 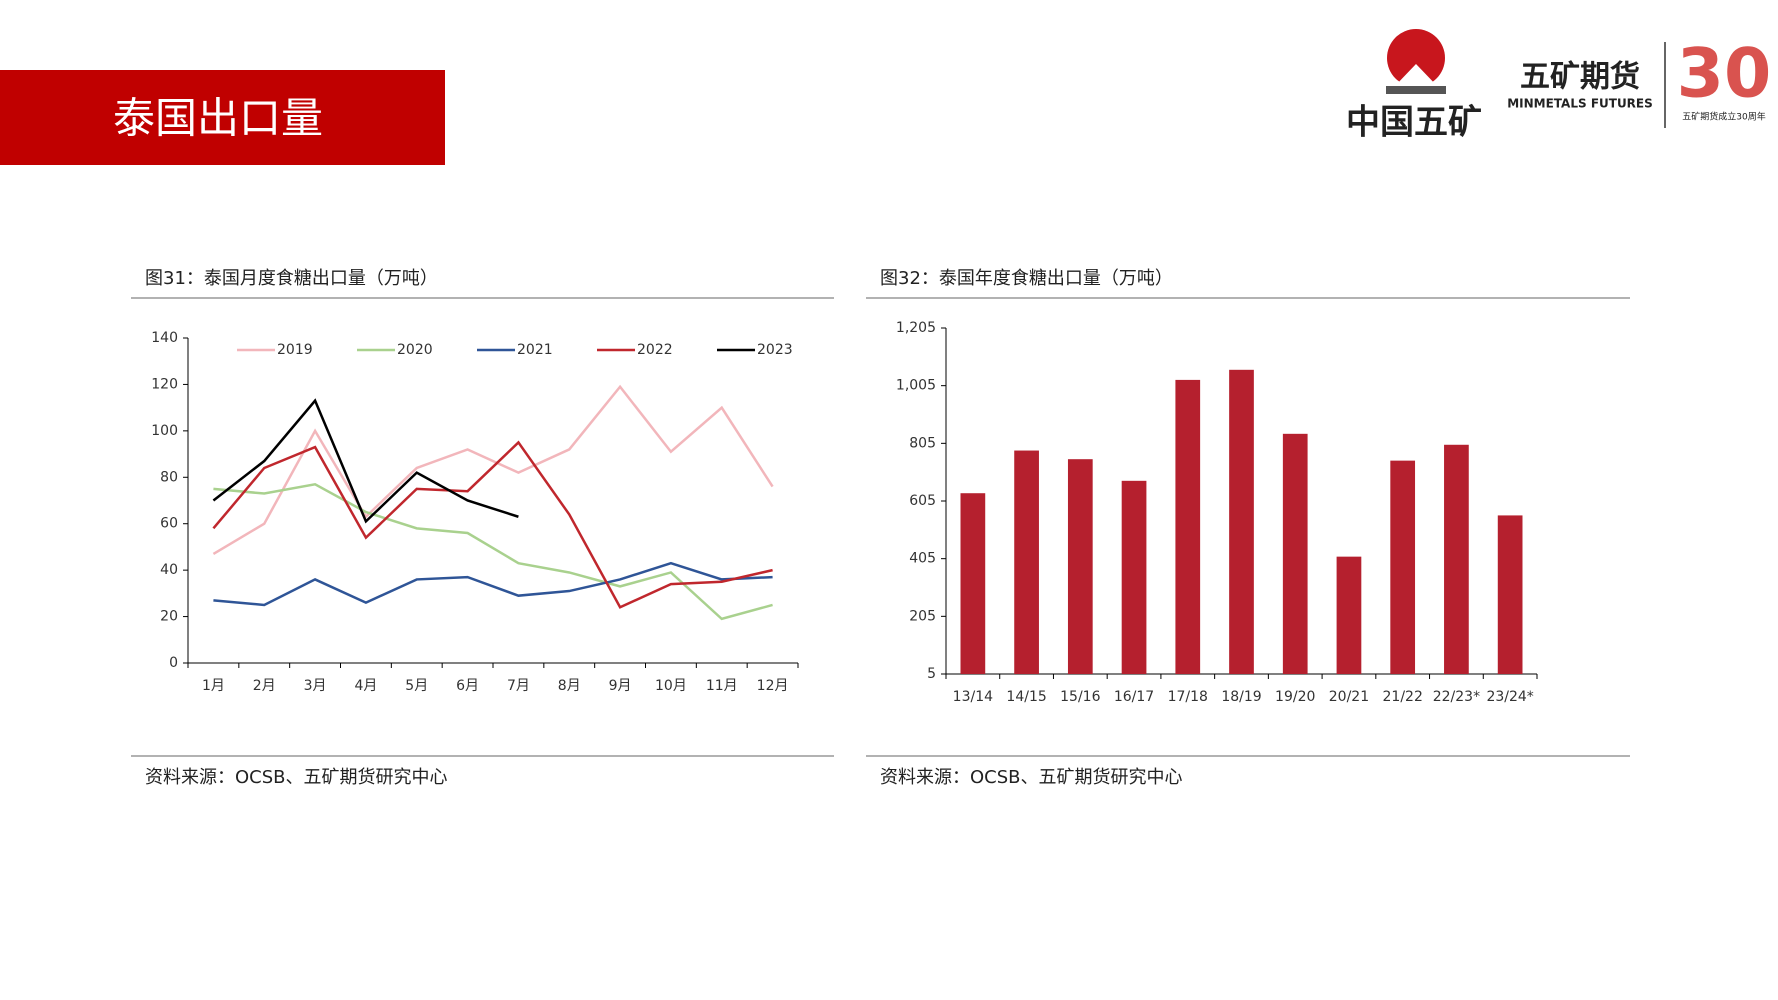 What do you see at coordinates (365, 686) in the screenshot?
I see `x-tick-label: 4月` at bounding box center [365, 686].